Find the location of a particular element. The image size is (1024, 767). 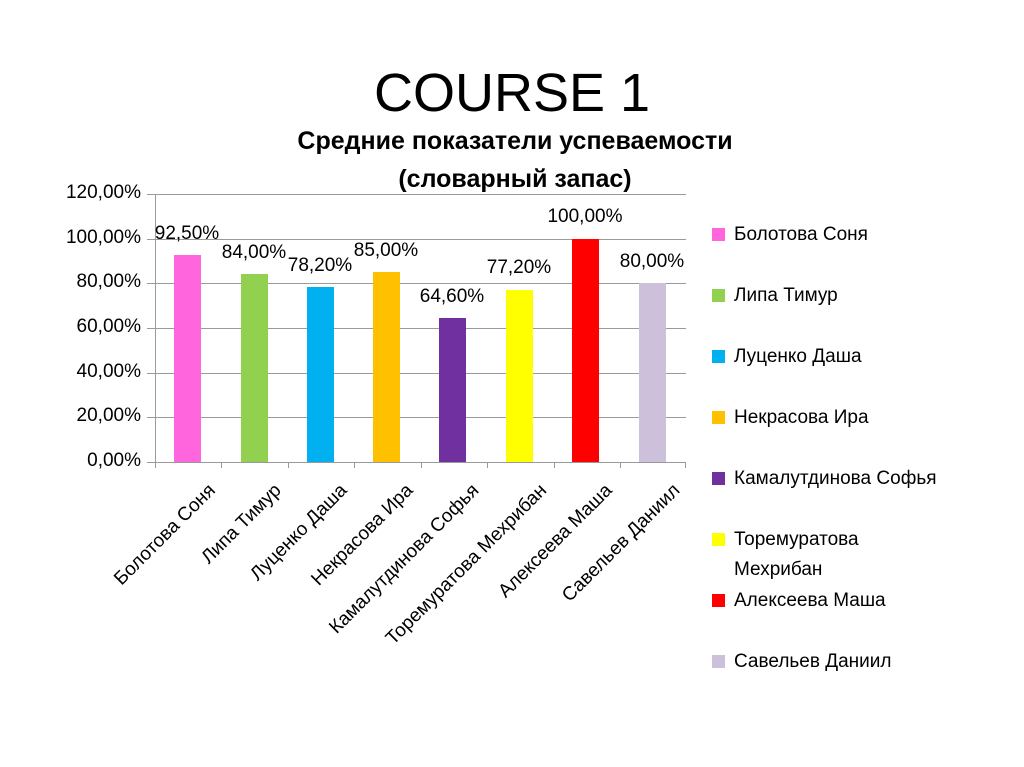

legend-label: Некрасова Ира is located at coordinates (801, 417).